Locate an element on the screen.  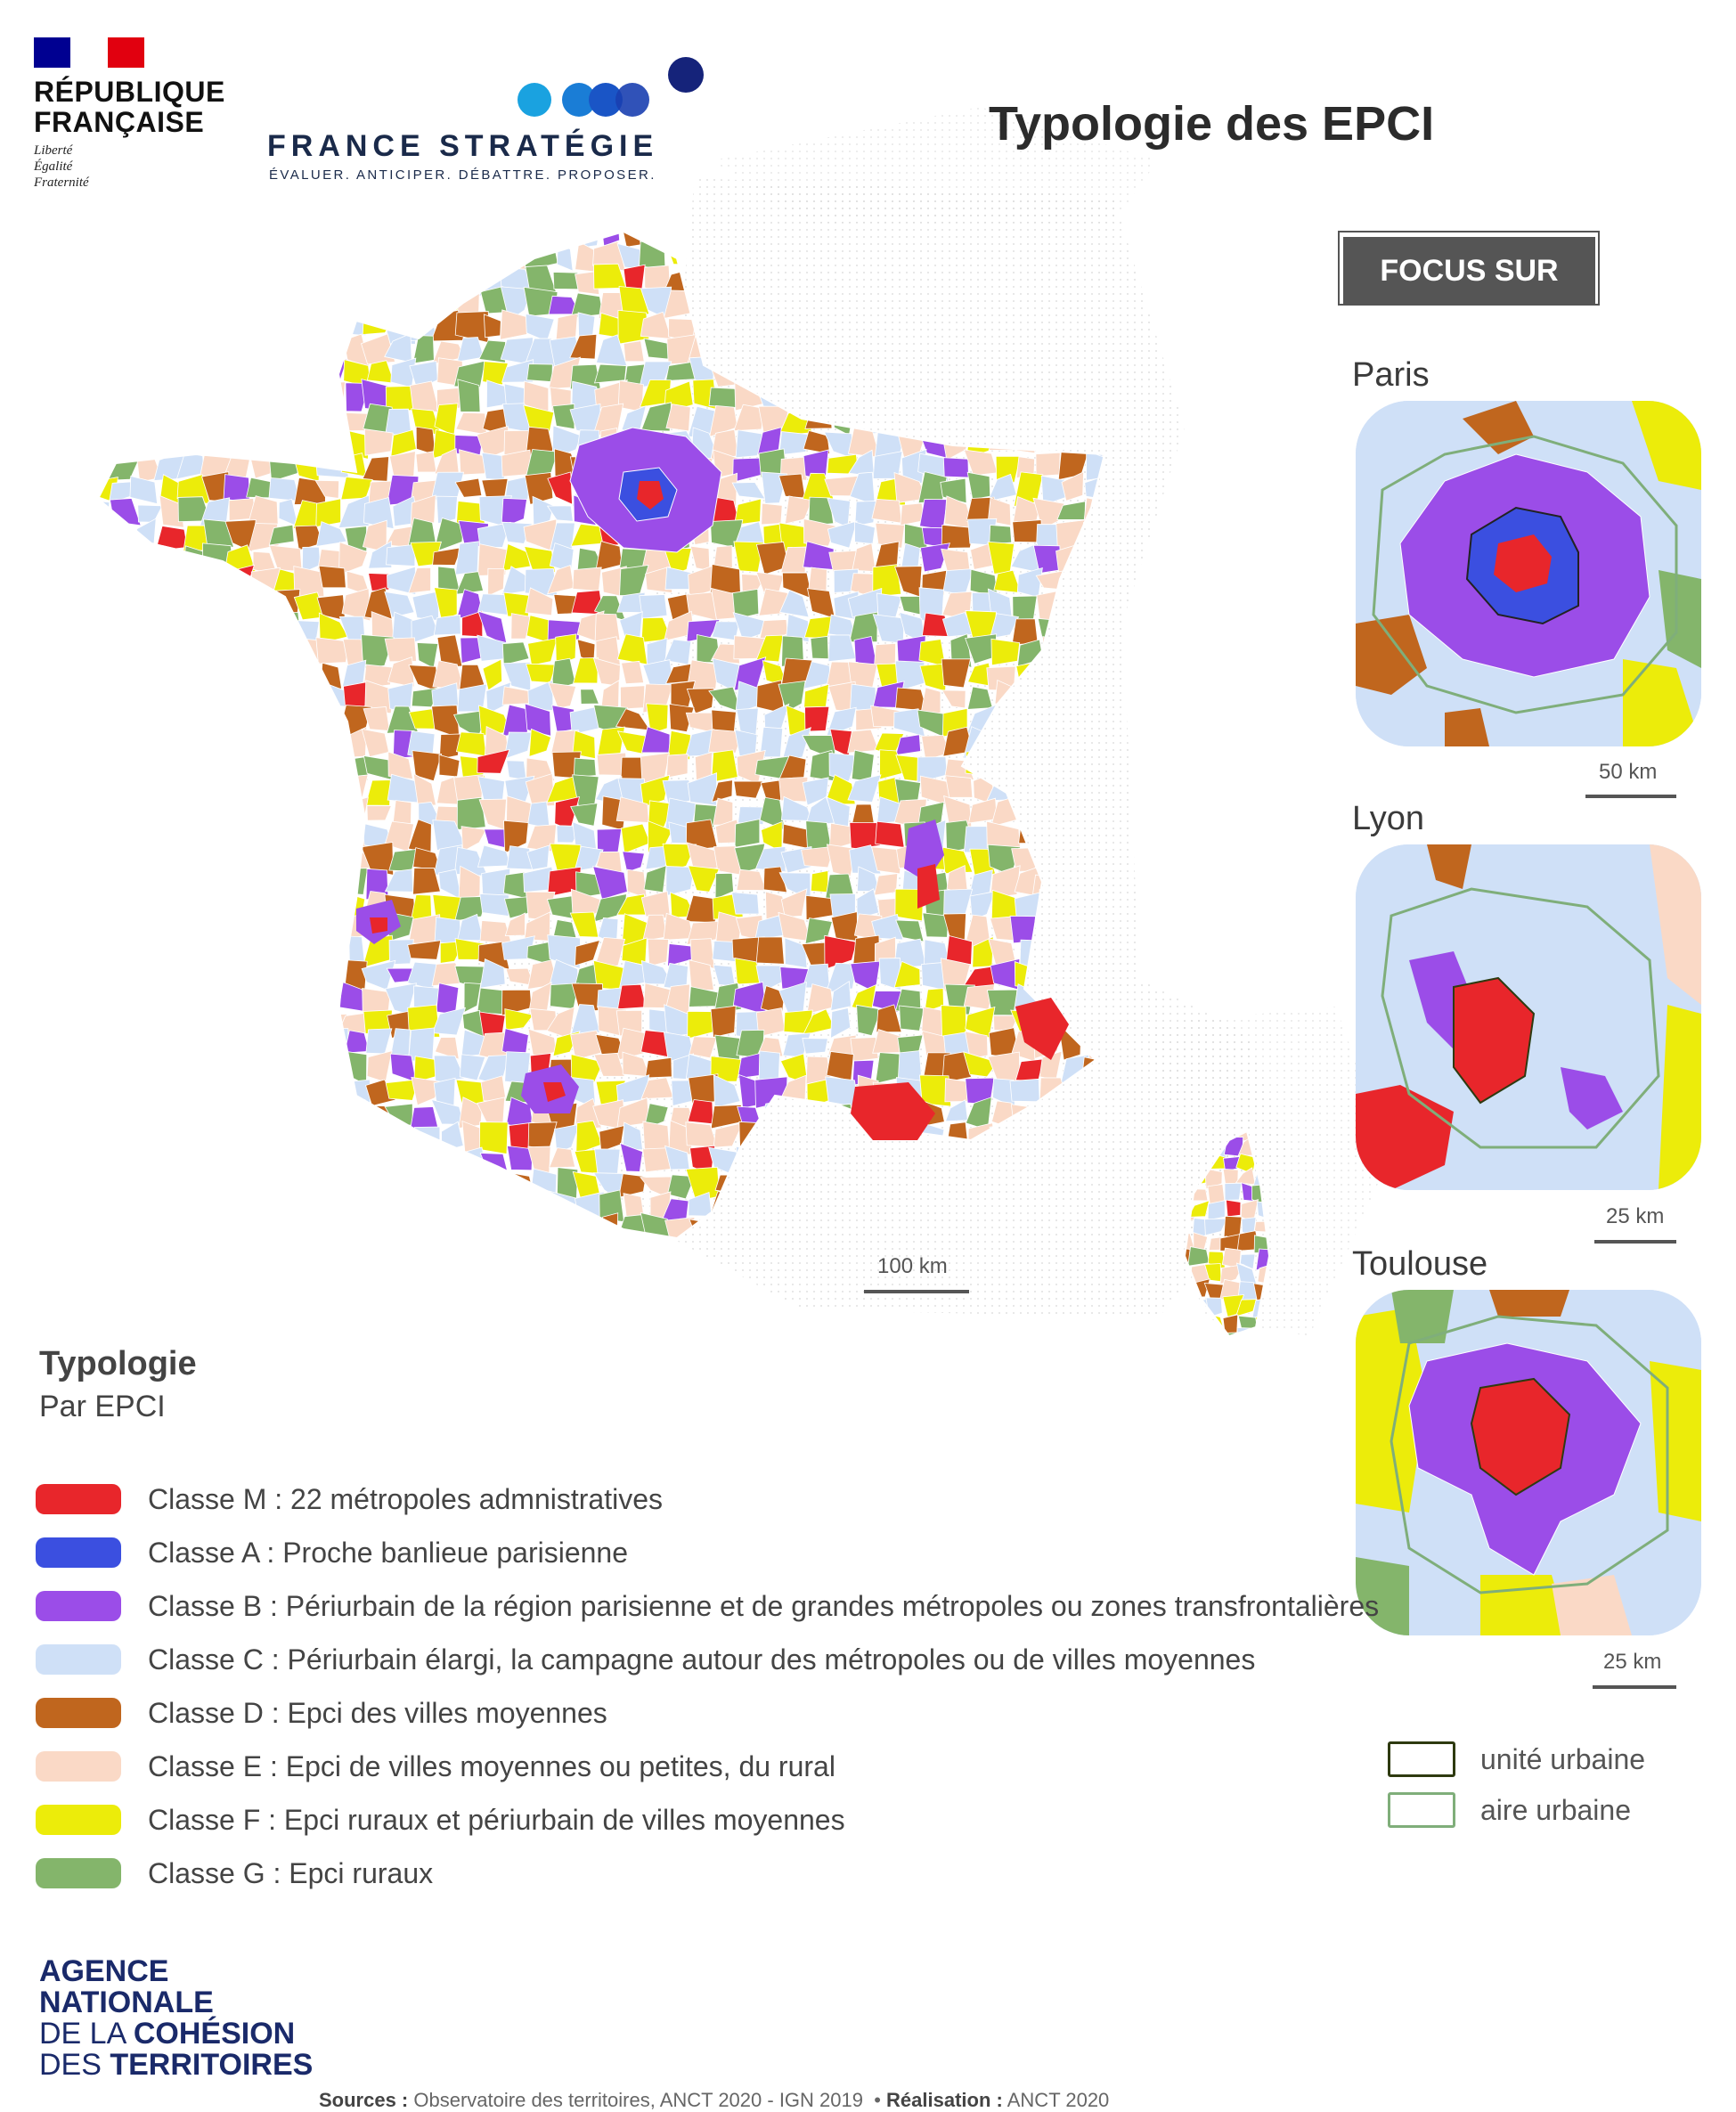
legend-code-e: Classe E is located at coordinates (206, 1765).